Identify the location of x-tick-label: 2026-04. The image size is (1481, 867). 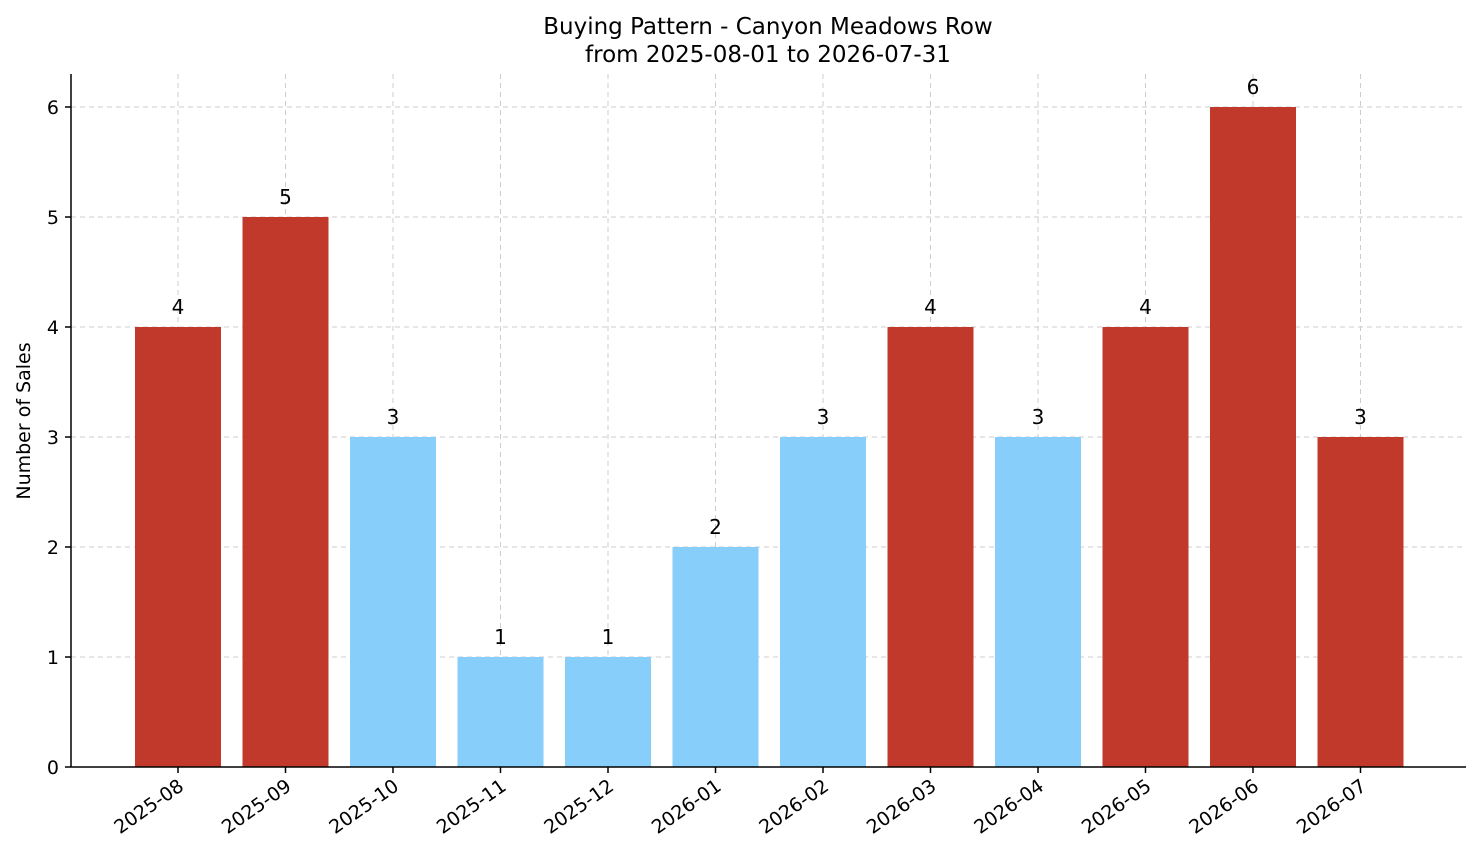
(1009, 807).